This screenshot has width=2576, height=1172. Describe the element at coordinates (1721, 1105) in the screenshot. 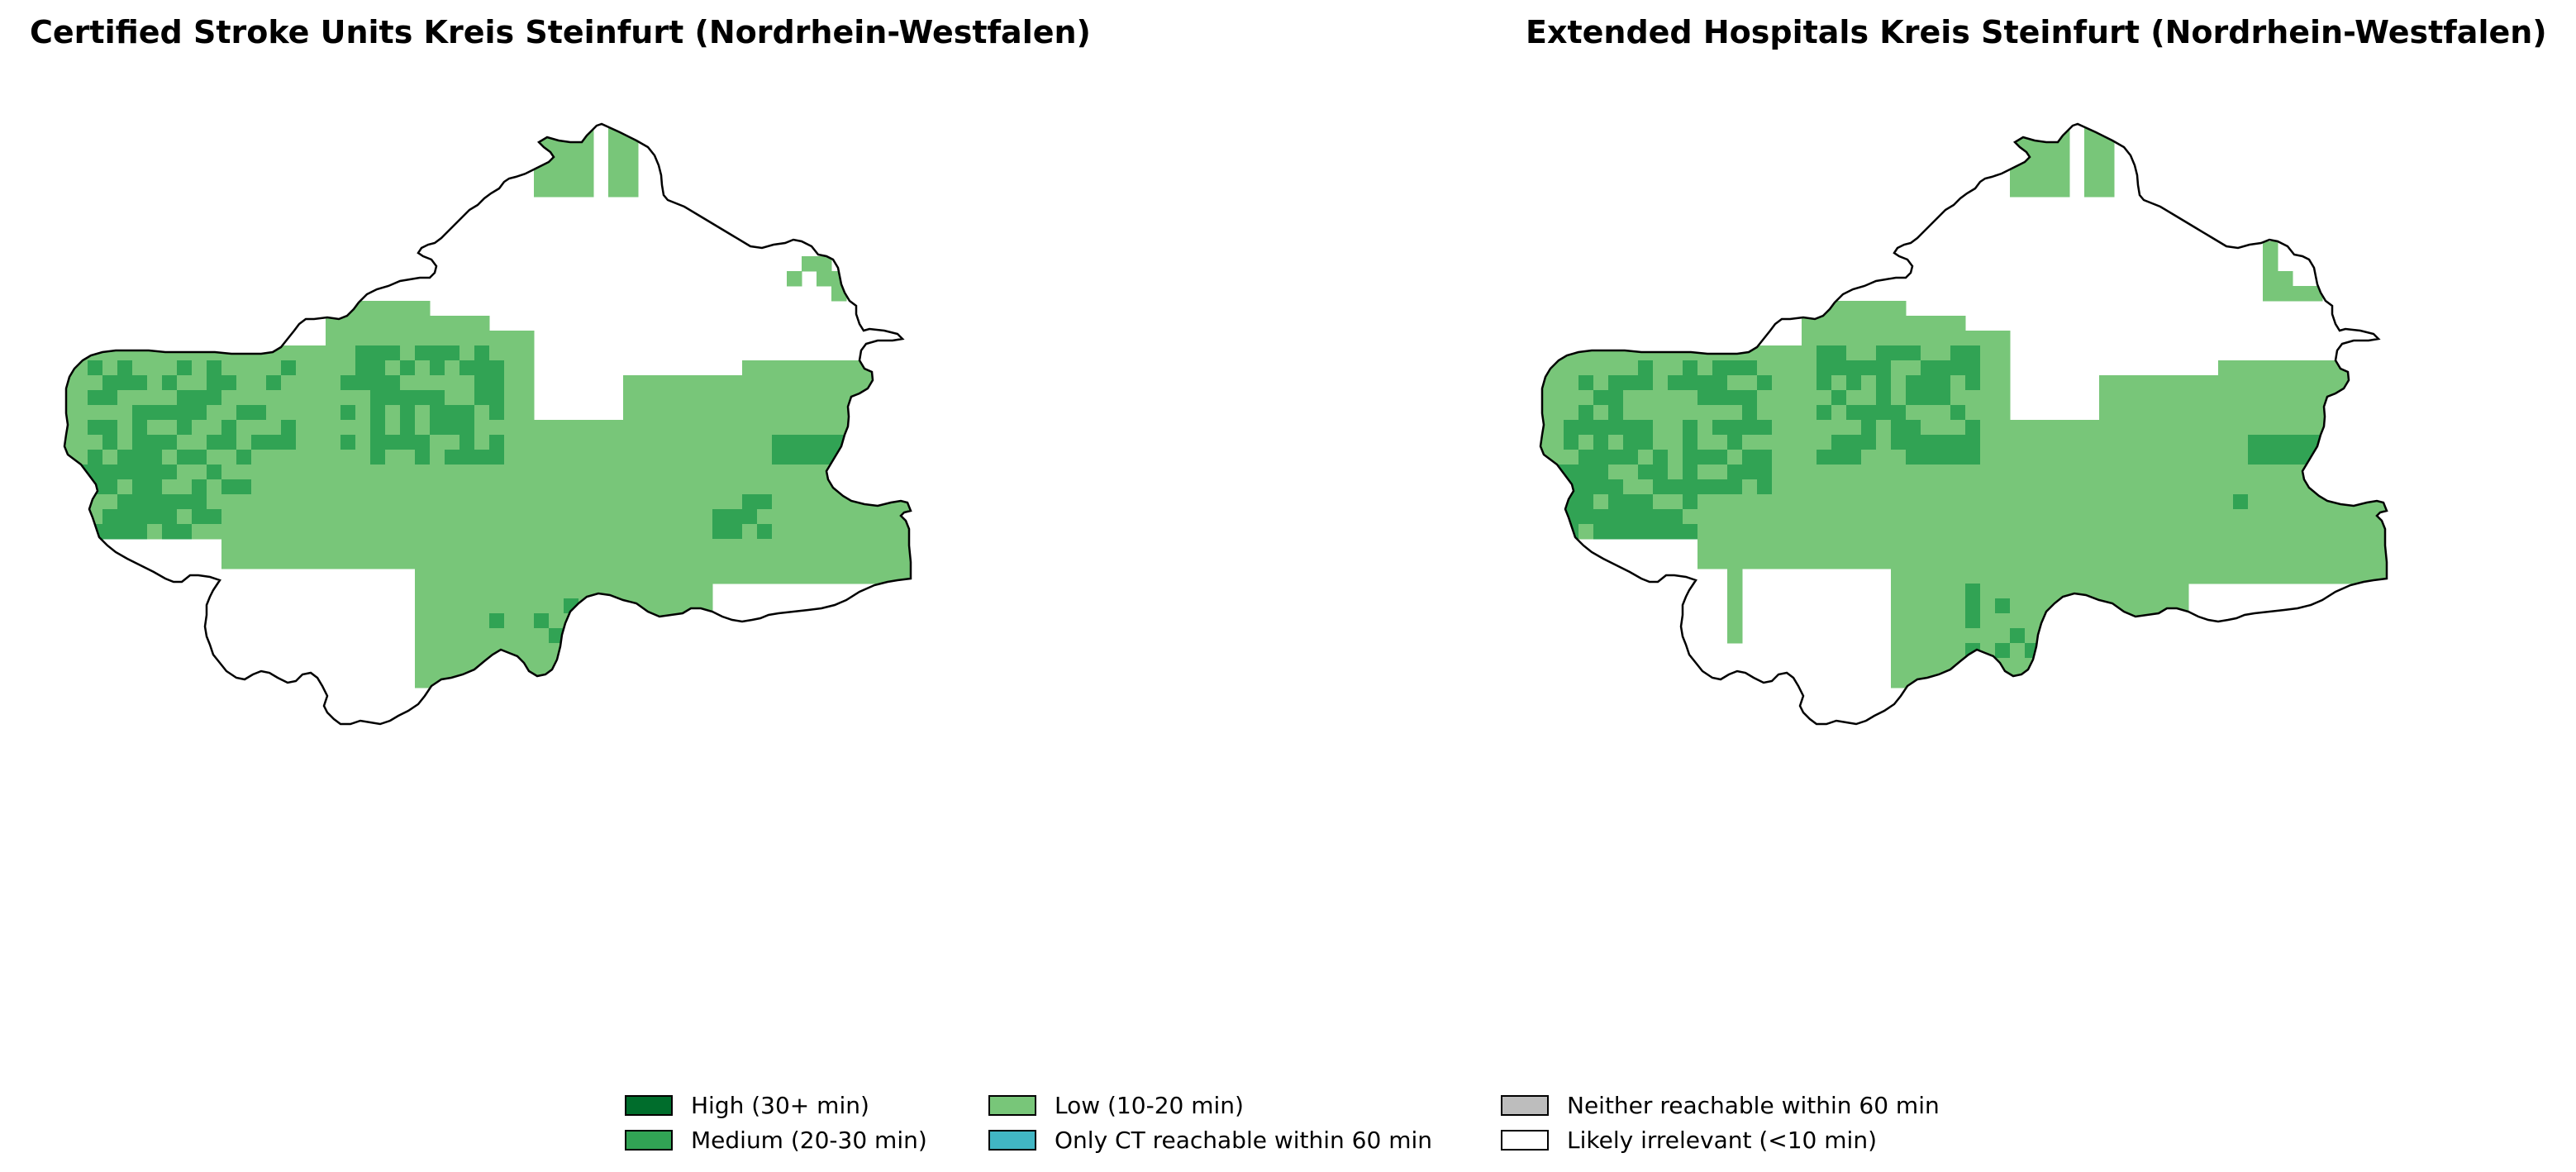

I see `legend-item-neither: Neither reachable within 60 min` at that location.